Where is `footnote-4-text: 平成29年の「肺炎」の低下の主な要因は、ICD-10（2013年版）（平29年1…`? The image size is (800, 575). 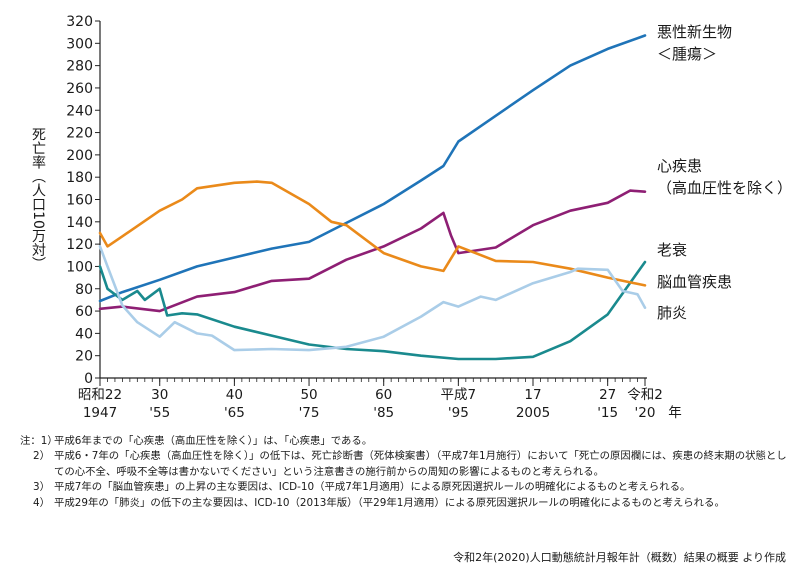 footnote-4-text: 平成29年の「肺炎」の低下の主な要因は、ICD-10（2013年版）（平29年1… is located at coordinates (389, 502).